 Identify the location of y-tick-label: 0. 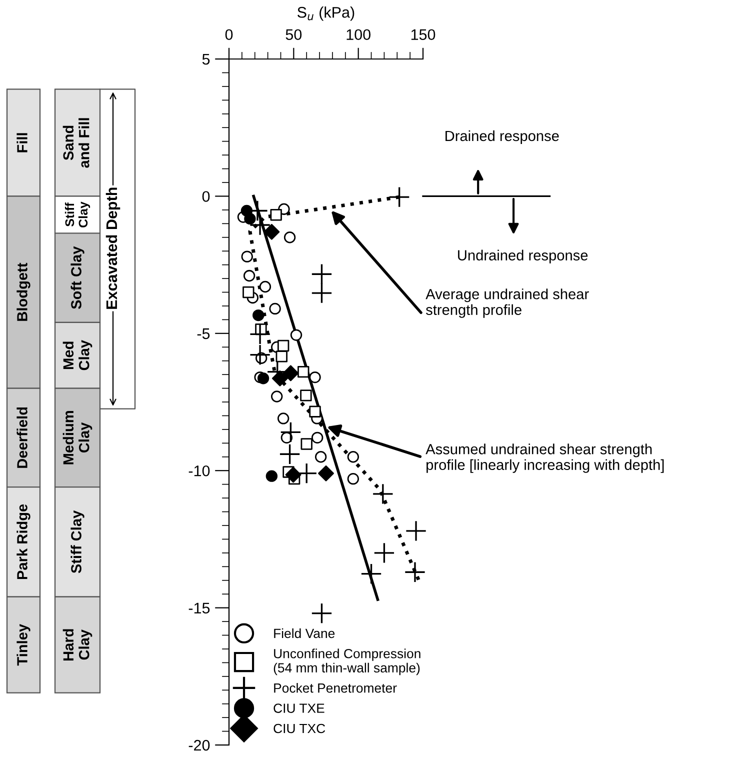
(206, 196).